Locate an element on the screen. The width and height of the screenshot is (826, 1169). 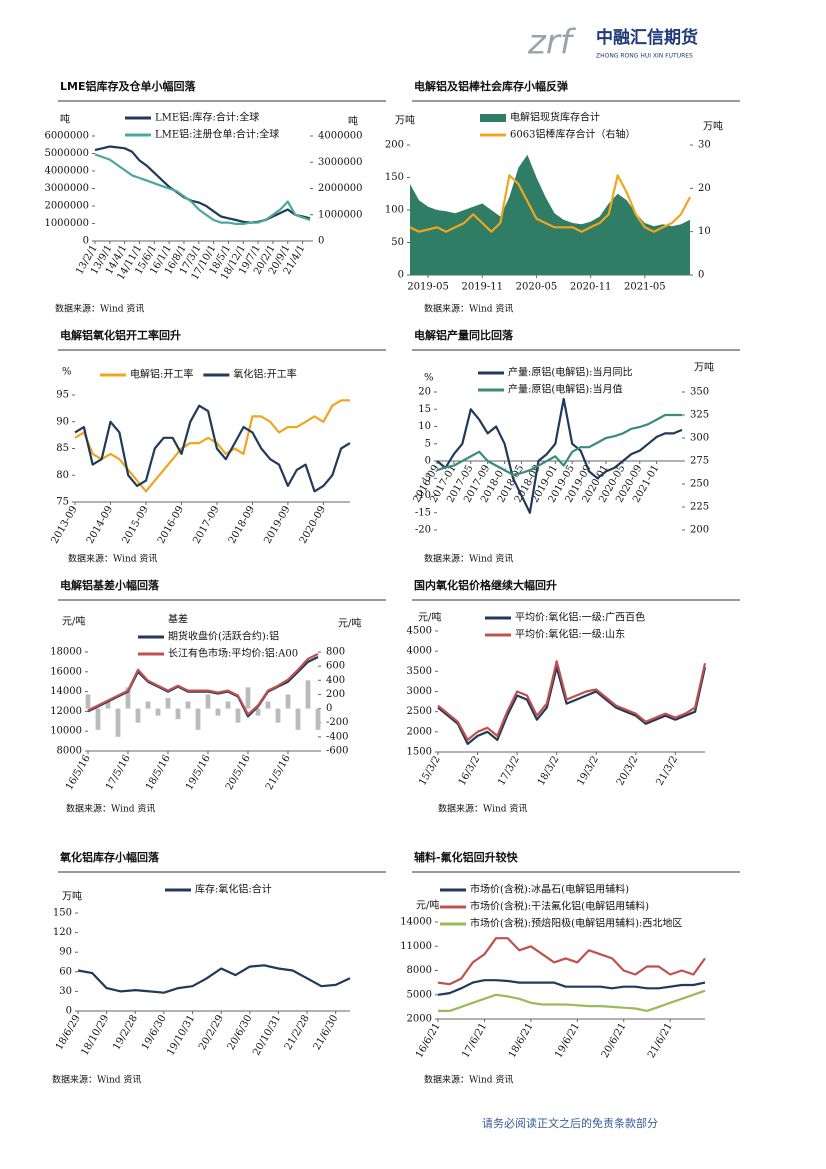
x-tick-label: 20/3/2 is located at coordinates (628, 770).